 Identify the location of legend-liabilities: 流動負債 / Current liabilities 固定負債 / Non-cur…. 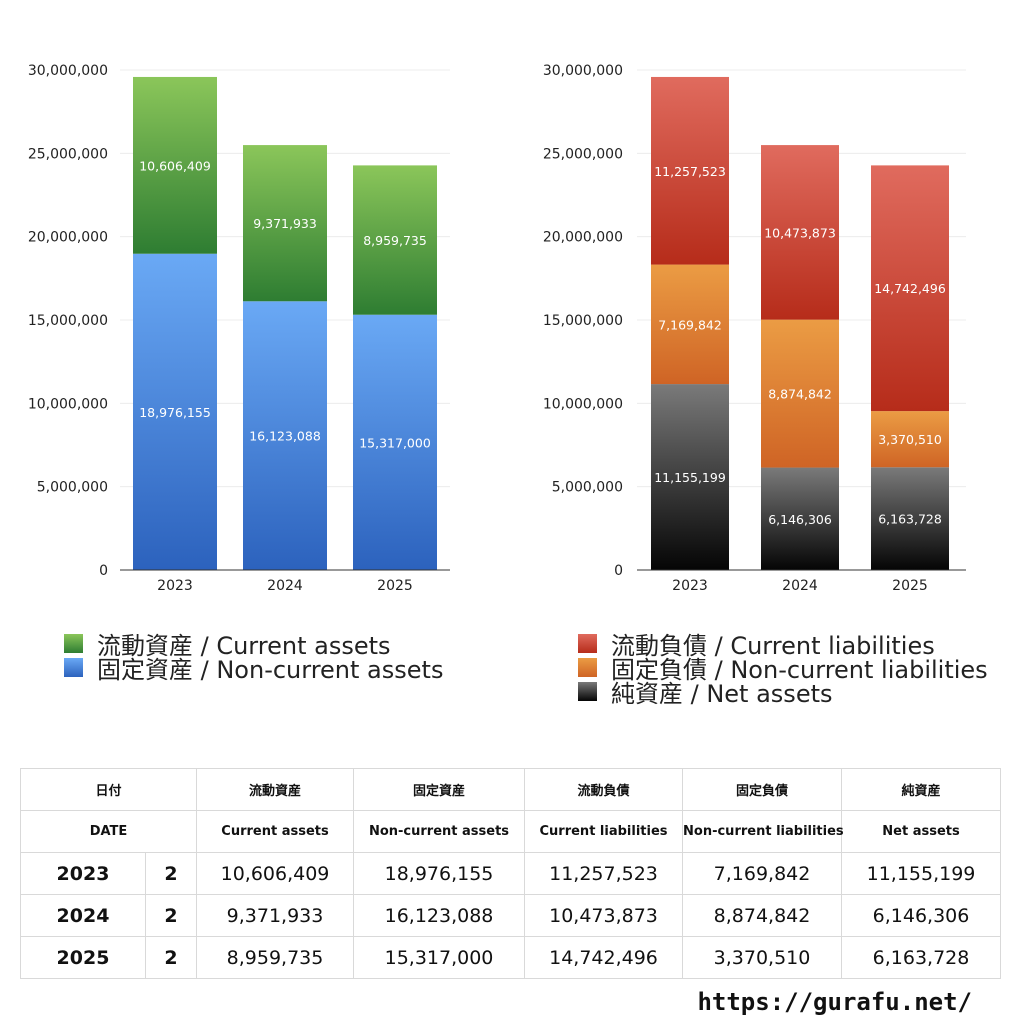
(783, 669).